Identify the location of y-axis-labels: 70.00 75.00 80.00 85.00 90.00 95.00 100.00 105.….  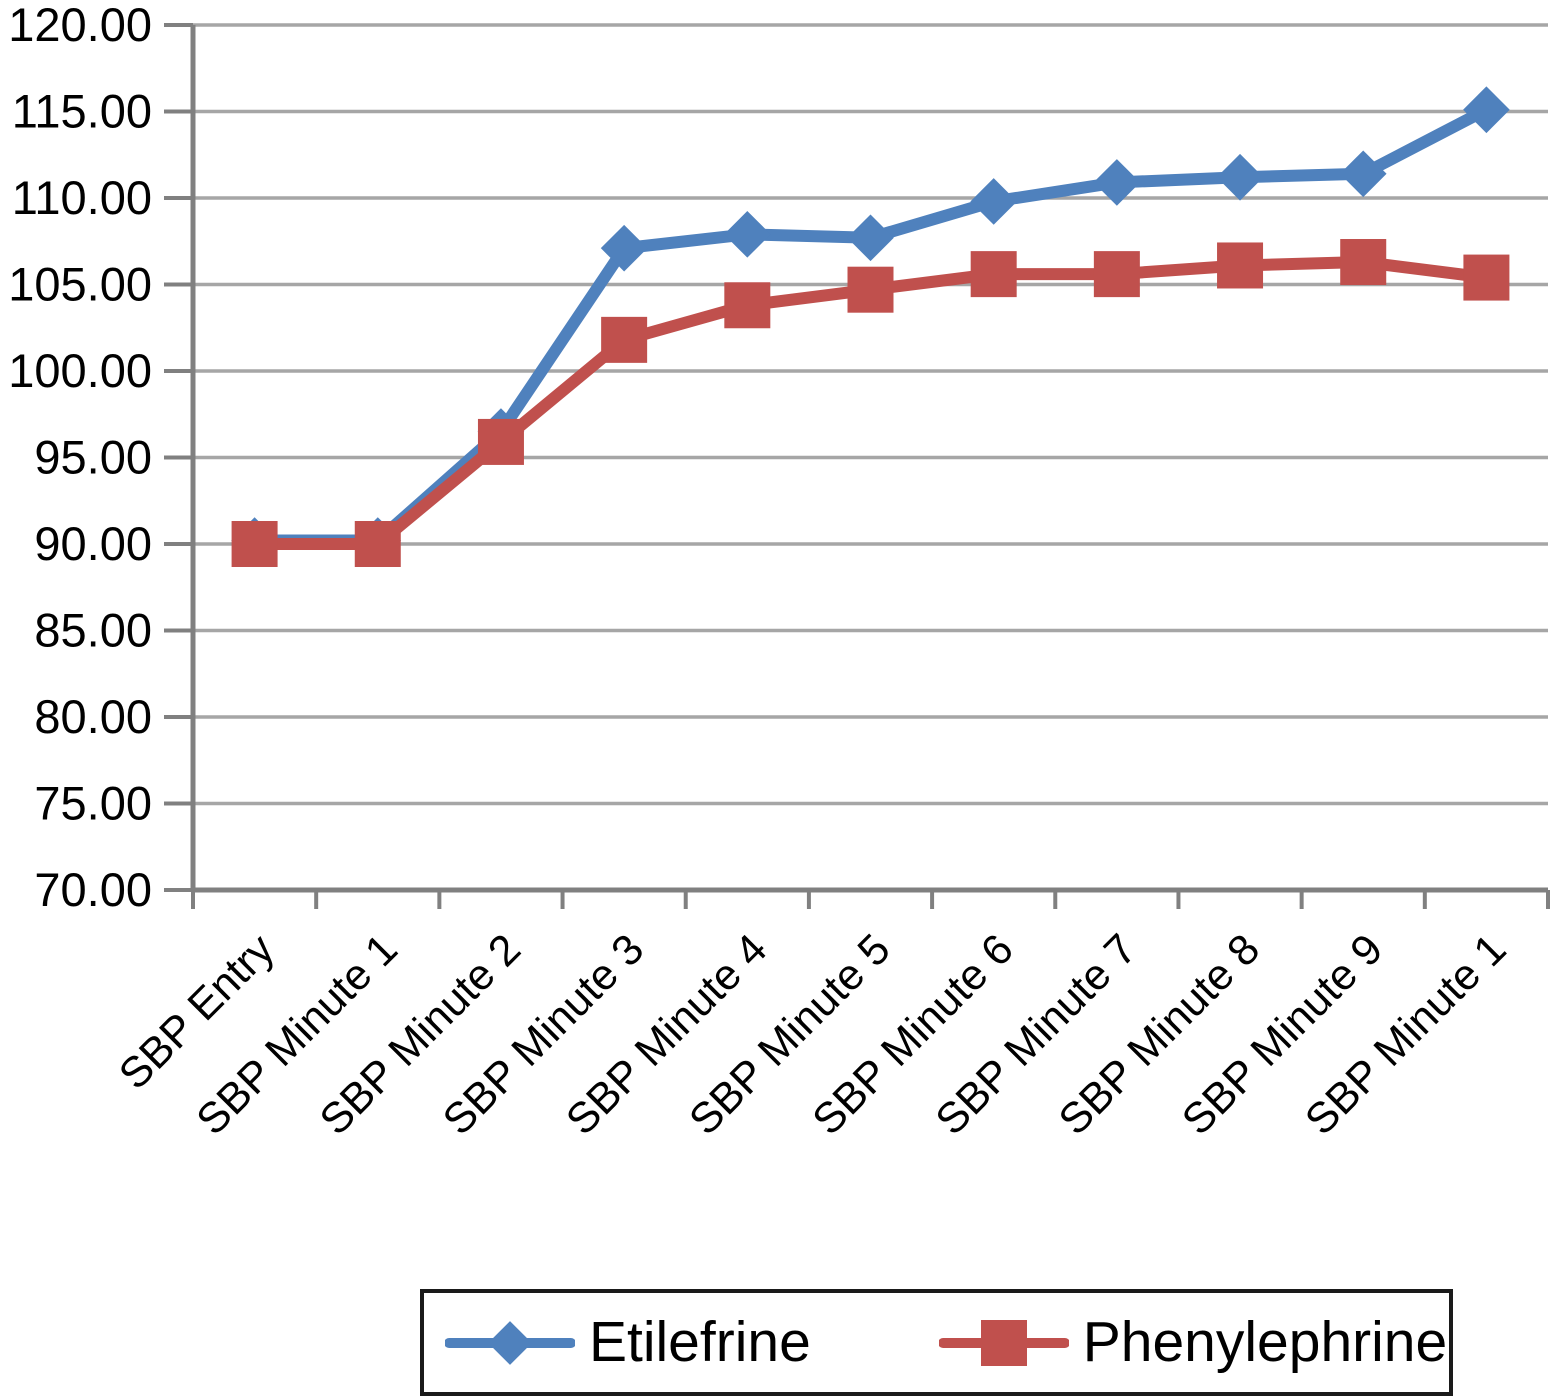
(80, 458).